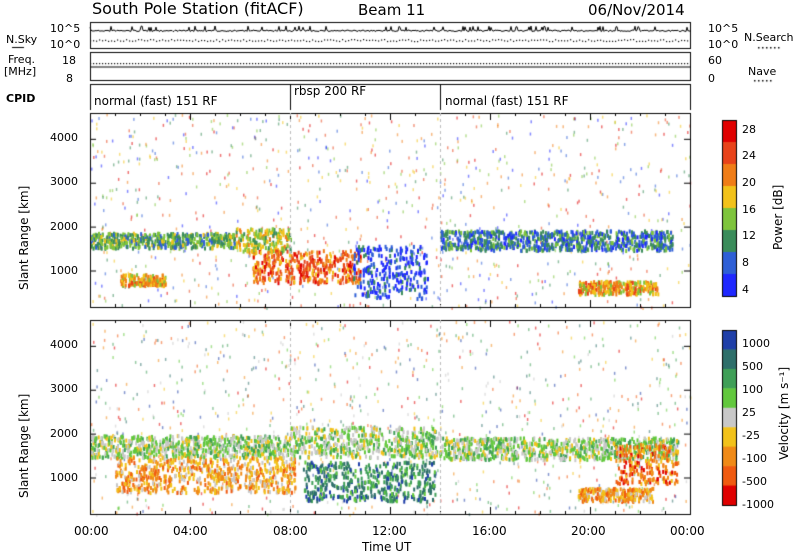 The height and width of the screenshot is (554, 800). What do you see at coordinates (64, 270) in the screenshot?
I see `power-ytick-1000: 1000` at bounding box center [64, 270].